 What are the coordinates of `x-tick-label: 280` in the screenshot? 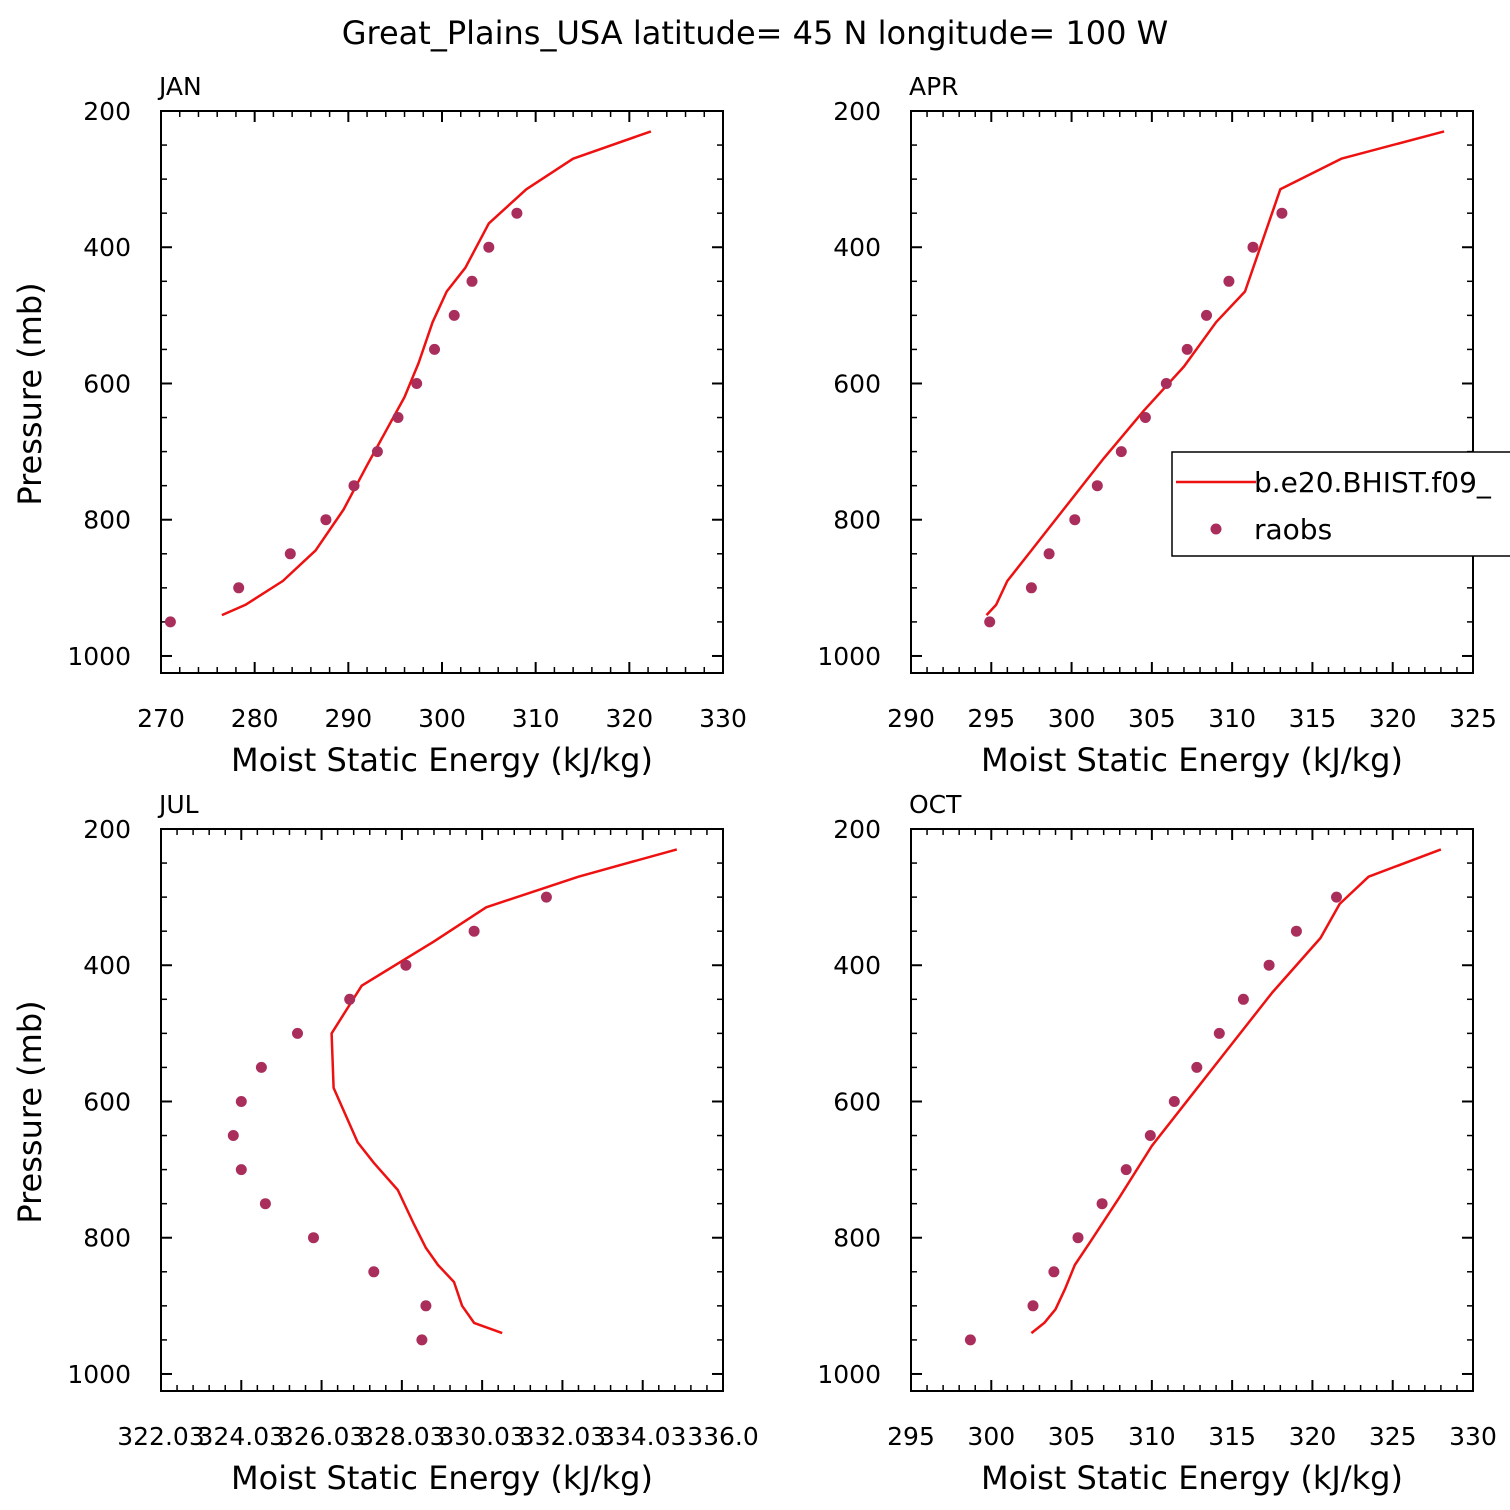 It's located at (255, 718).